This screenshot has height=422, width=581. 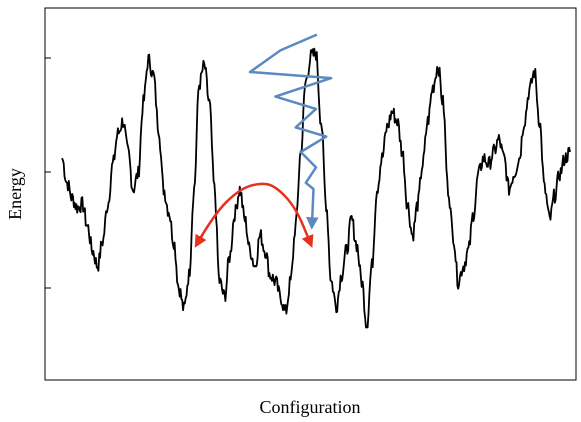 I want to click on y-axis-ticks, so click(x=48, y=173).